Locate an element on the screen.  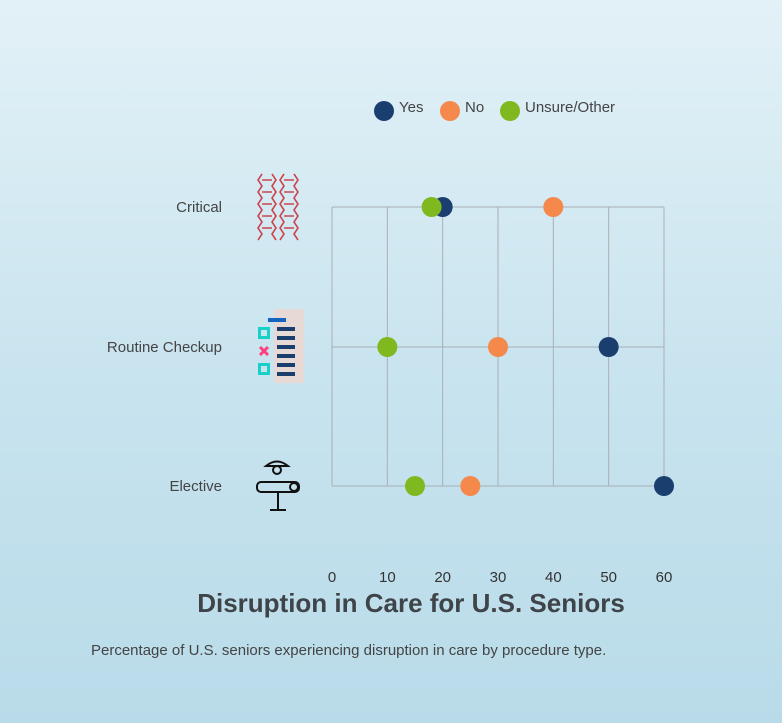
category-labels: Critical Routine Checkup Elective is located at coordinates (164, 347).